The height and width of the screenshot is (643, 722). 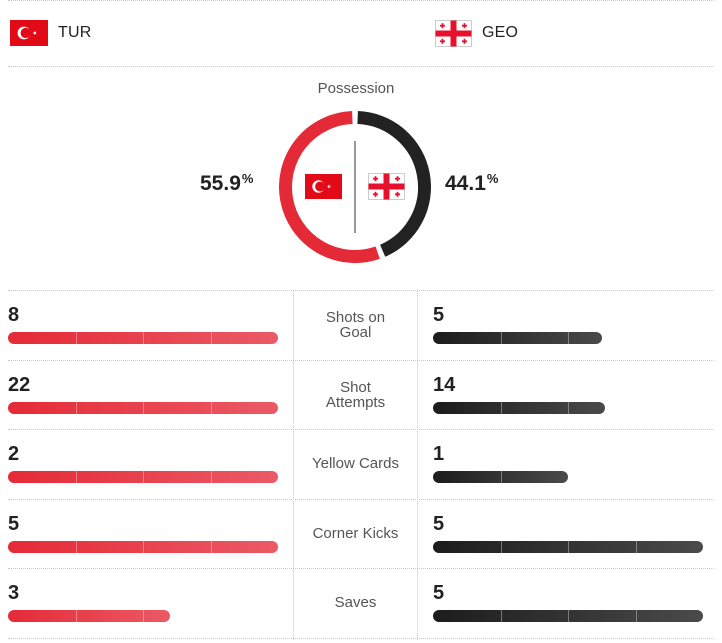 I want to click on shot-attempts-label: Shot Attempts, so click(x=355, y=395).